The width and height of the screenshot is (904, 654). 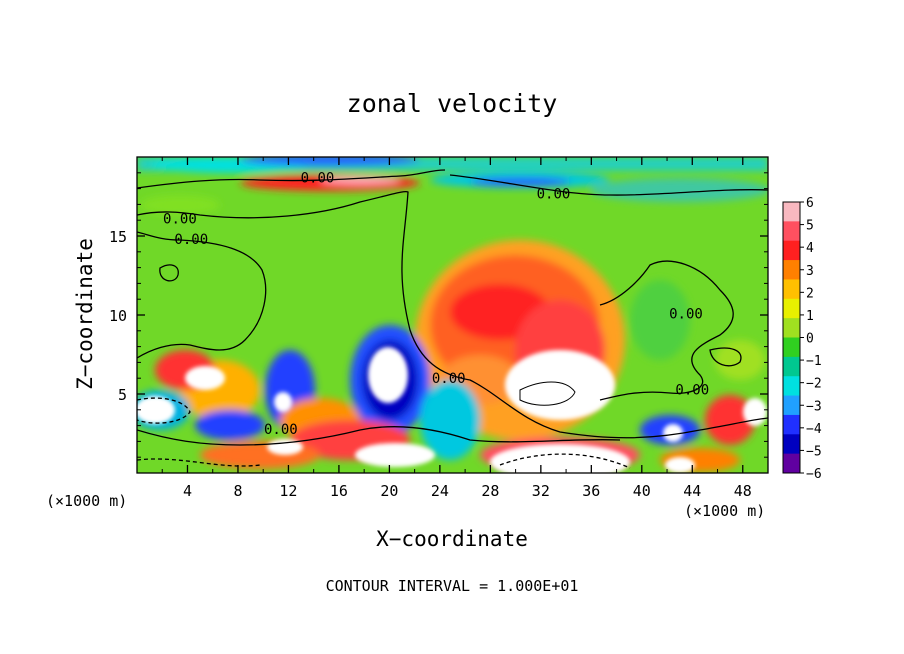 What do you see at coordinates (743, 491) in the screenshot?
I see `x-tick-label: 48` at bounding box center [743, 491].